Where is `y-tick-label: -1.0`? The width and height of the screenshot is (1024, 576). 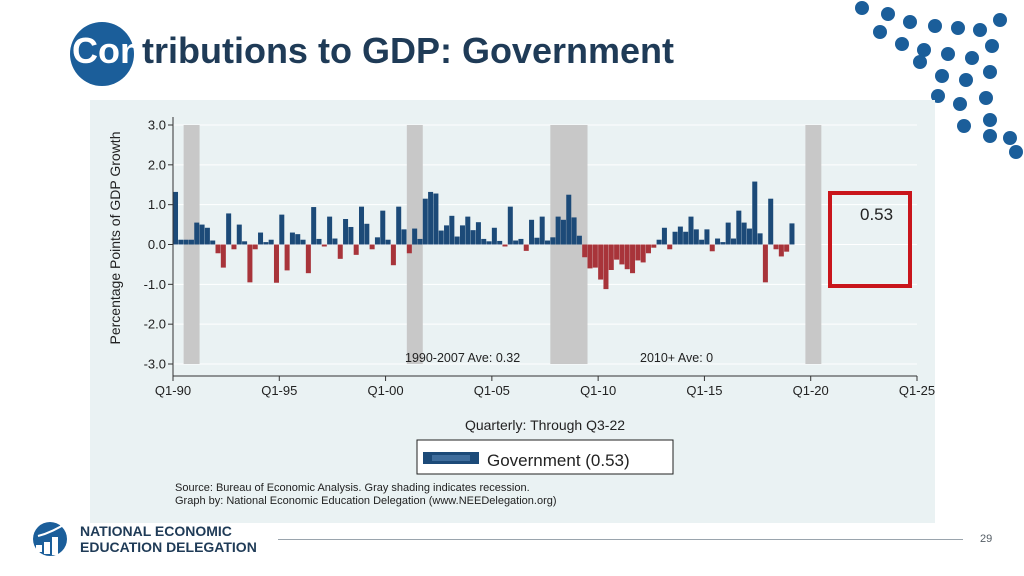
y-tick-label: -1.0 is located at coordinates (155, 284).